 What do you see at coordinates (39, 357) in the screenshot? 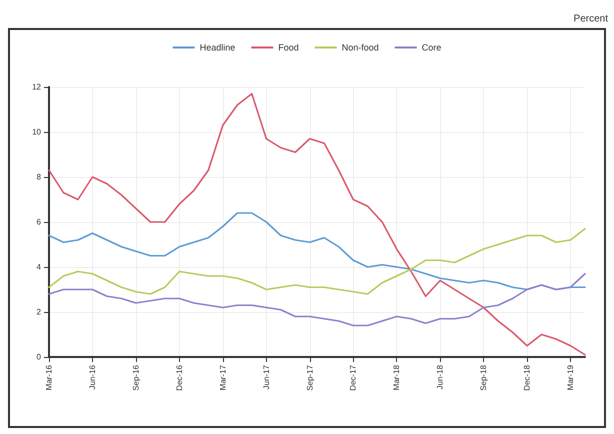
I see `y-tick-label: 0` at bounding box center [39, 357].